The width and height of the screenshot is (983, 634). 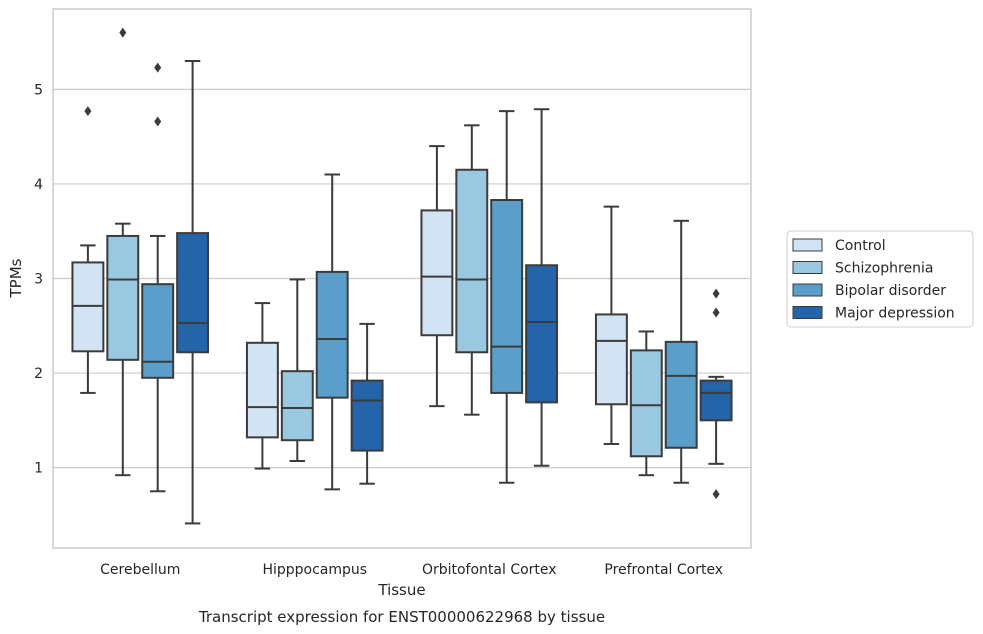 What do you see at coordinates (860, 246) in the screenshot?
I see `legend-label: Control` at bounding box center [860, 246].